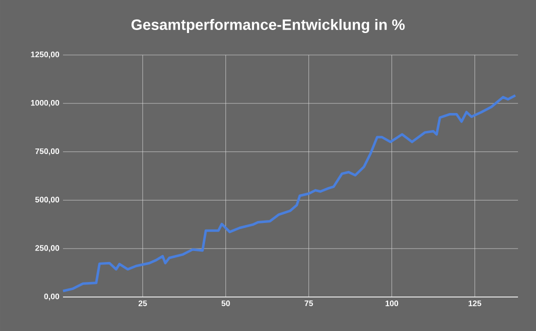 The height and width of the screenshot is (331, 536). Describe the element at coordinates (47, 248) in the screenshot. I see `y-tick-label: 250,00` at that location.